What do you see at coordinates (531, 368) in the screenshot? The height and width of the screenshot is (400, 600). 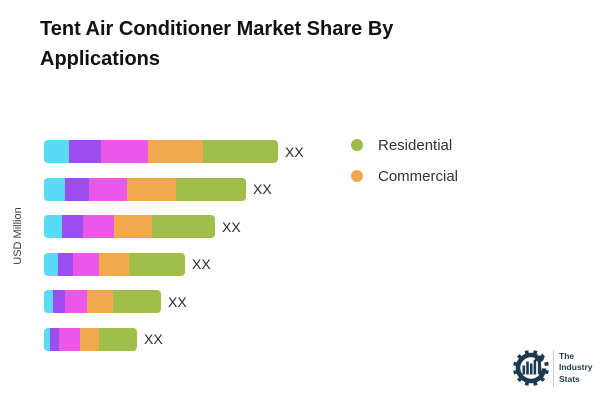 I see `gear-wrench-chart-icon` at bounding box center [531, 368].